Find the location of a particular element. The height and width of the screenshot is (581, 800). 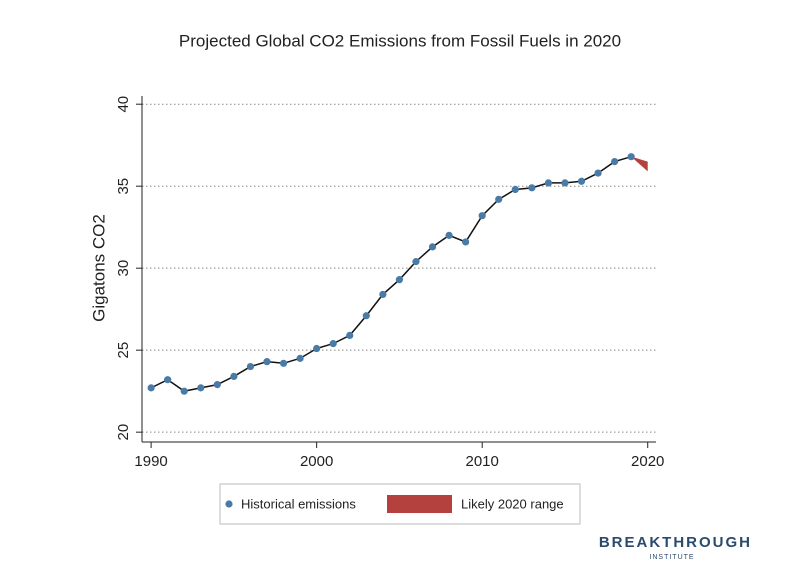

y-tick-label: 25 is located at coordinates (123, 350).